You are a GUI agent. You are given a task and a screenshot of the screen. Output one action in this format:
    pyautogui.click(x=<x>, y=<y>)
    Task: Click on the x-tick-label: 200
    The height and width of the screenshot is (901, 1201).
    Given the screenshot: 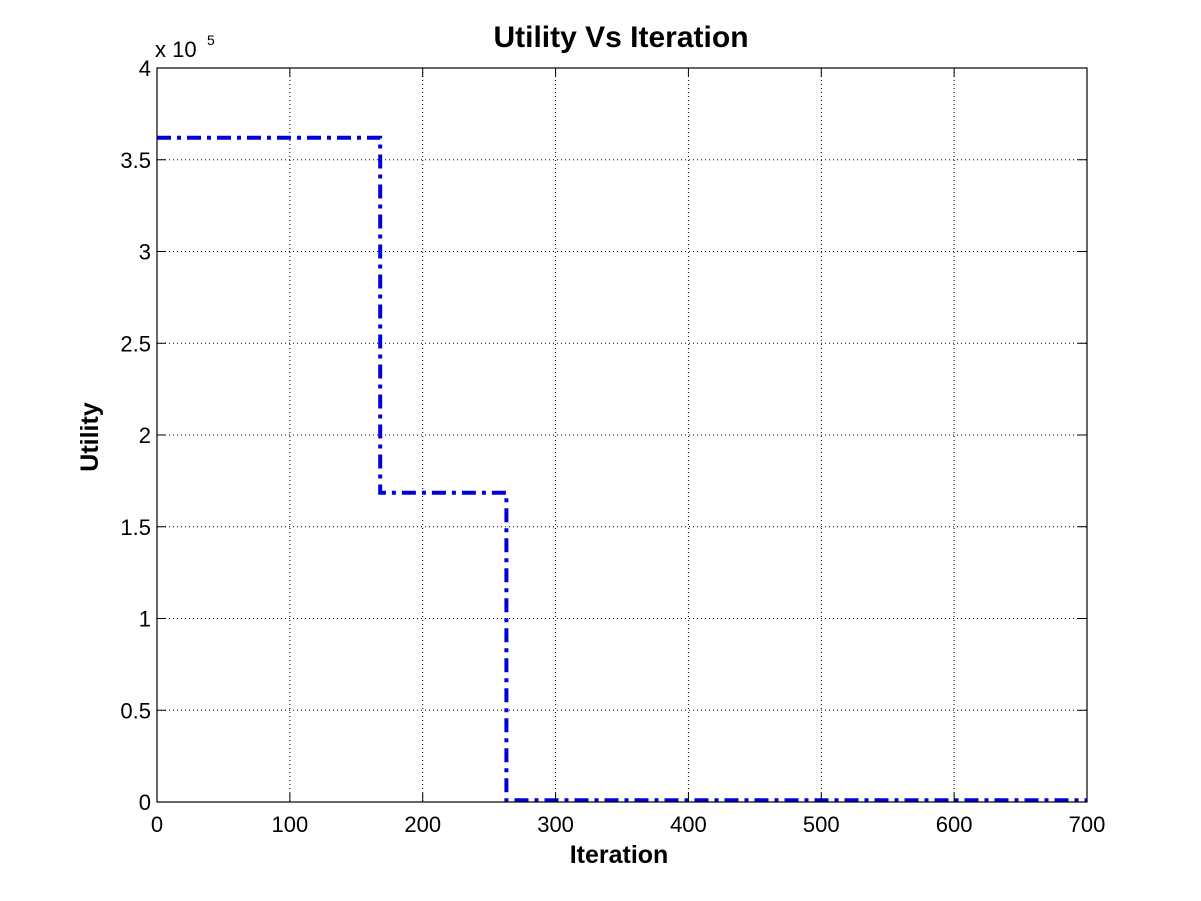 What is the action you would take?
    pyautogui.click(x=422, y=824)
    